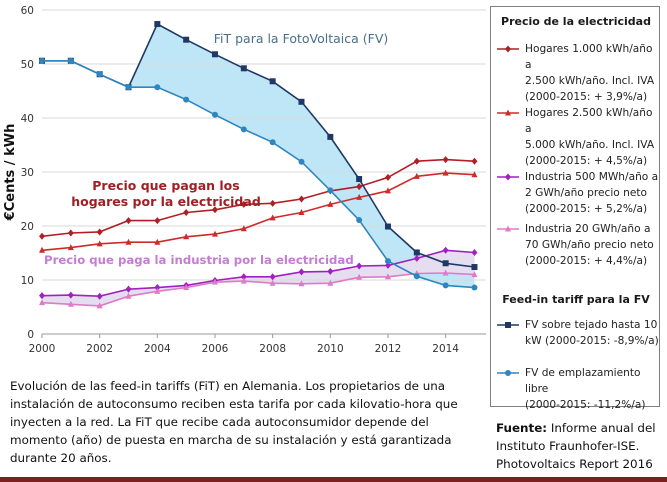 This screenshot has width=667, height=482. I want to click on legend-label-line: 2.500 kWh/año. Incl. IVA, so click(590, 81).